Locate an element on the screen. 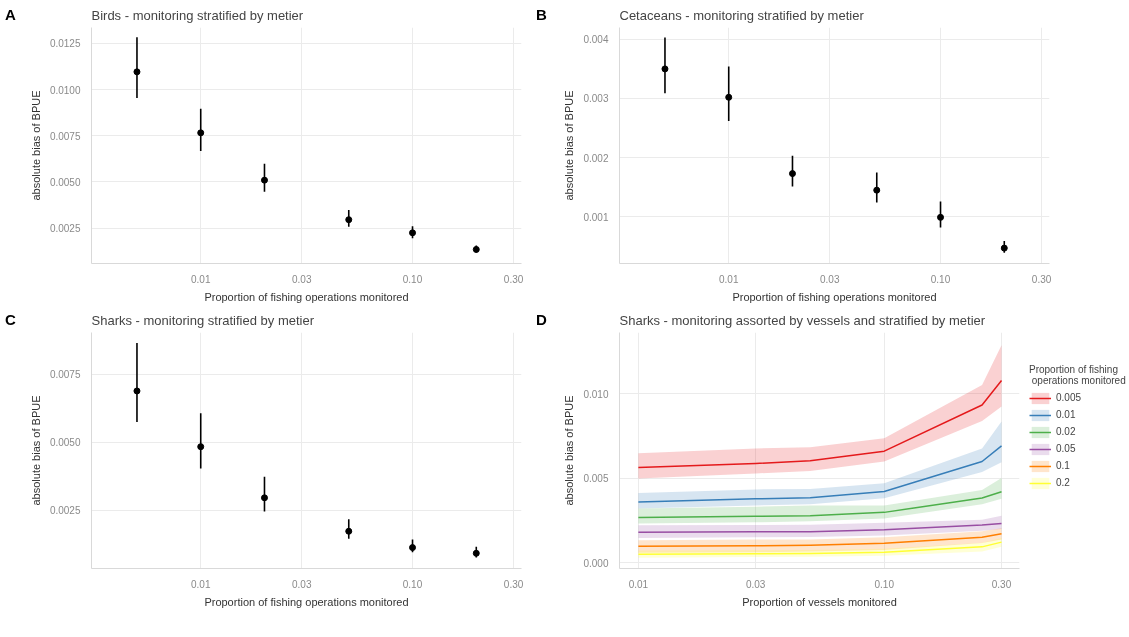  text: A is located at coordinates (10, 15).